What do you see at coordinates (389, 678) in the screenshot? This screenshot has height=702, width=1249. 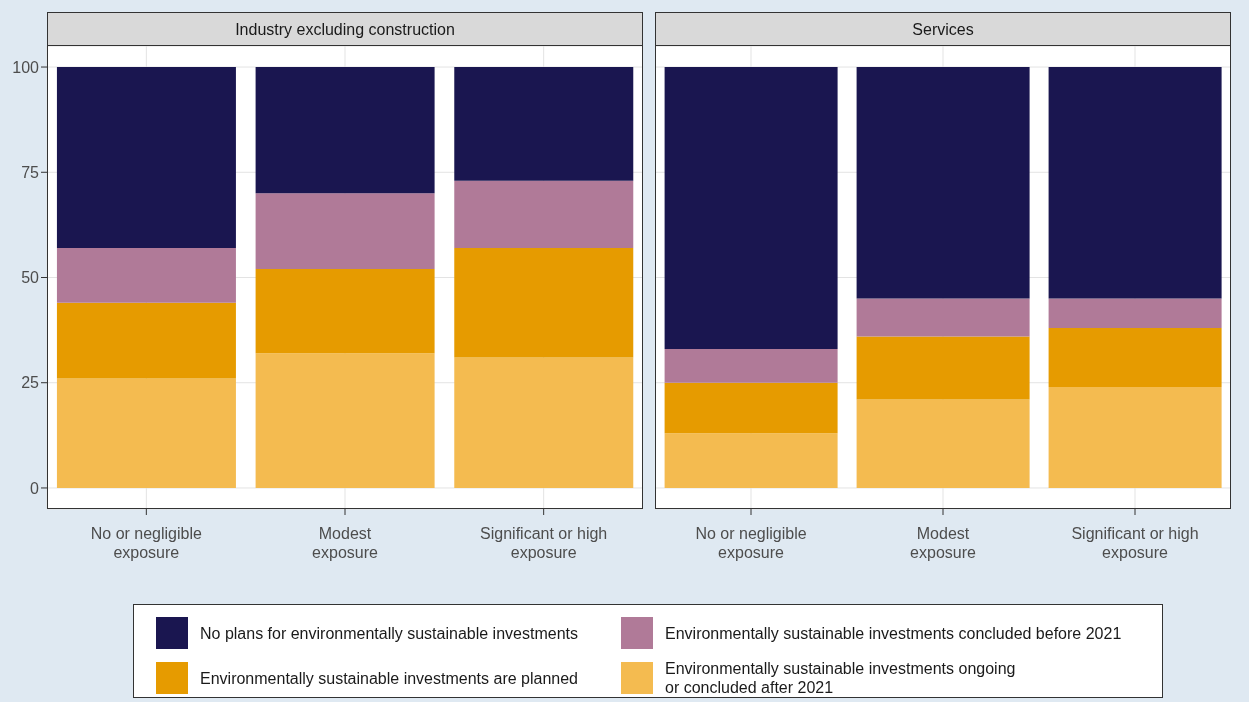 I see `legend-label: Environmentally sustainable investments are planned` at bounding box center [389, 678].